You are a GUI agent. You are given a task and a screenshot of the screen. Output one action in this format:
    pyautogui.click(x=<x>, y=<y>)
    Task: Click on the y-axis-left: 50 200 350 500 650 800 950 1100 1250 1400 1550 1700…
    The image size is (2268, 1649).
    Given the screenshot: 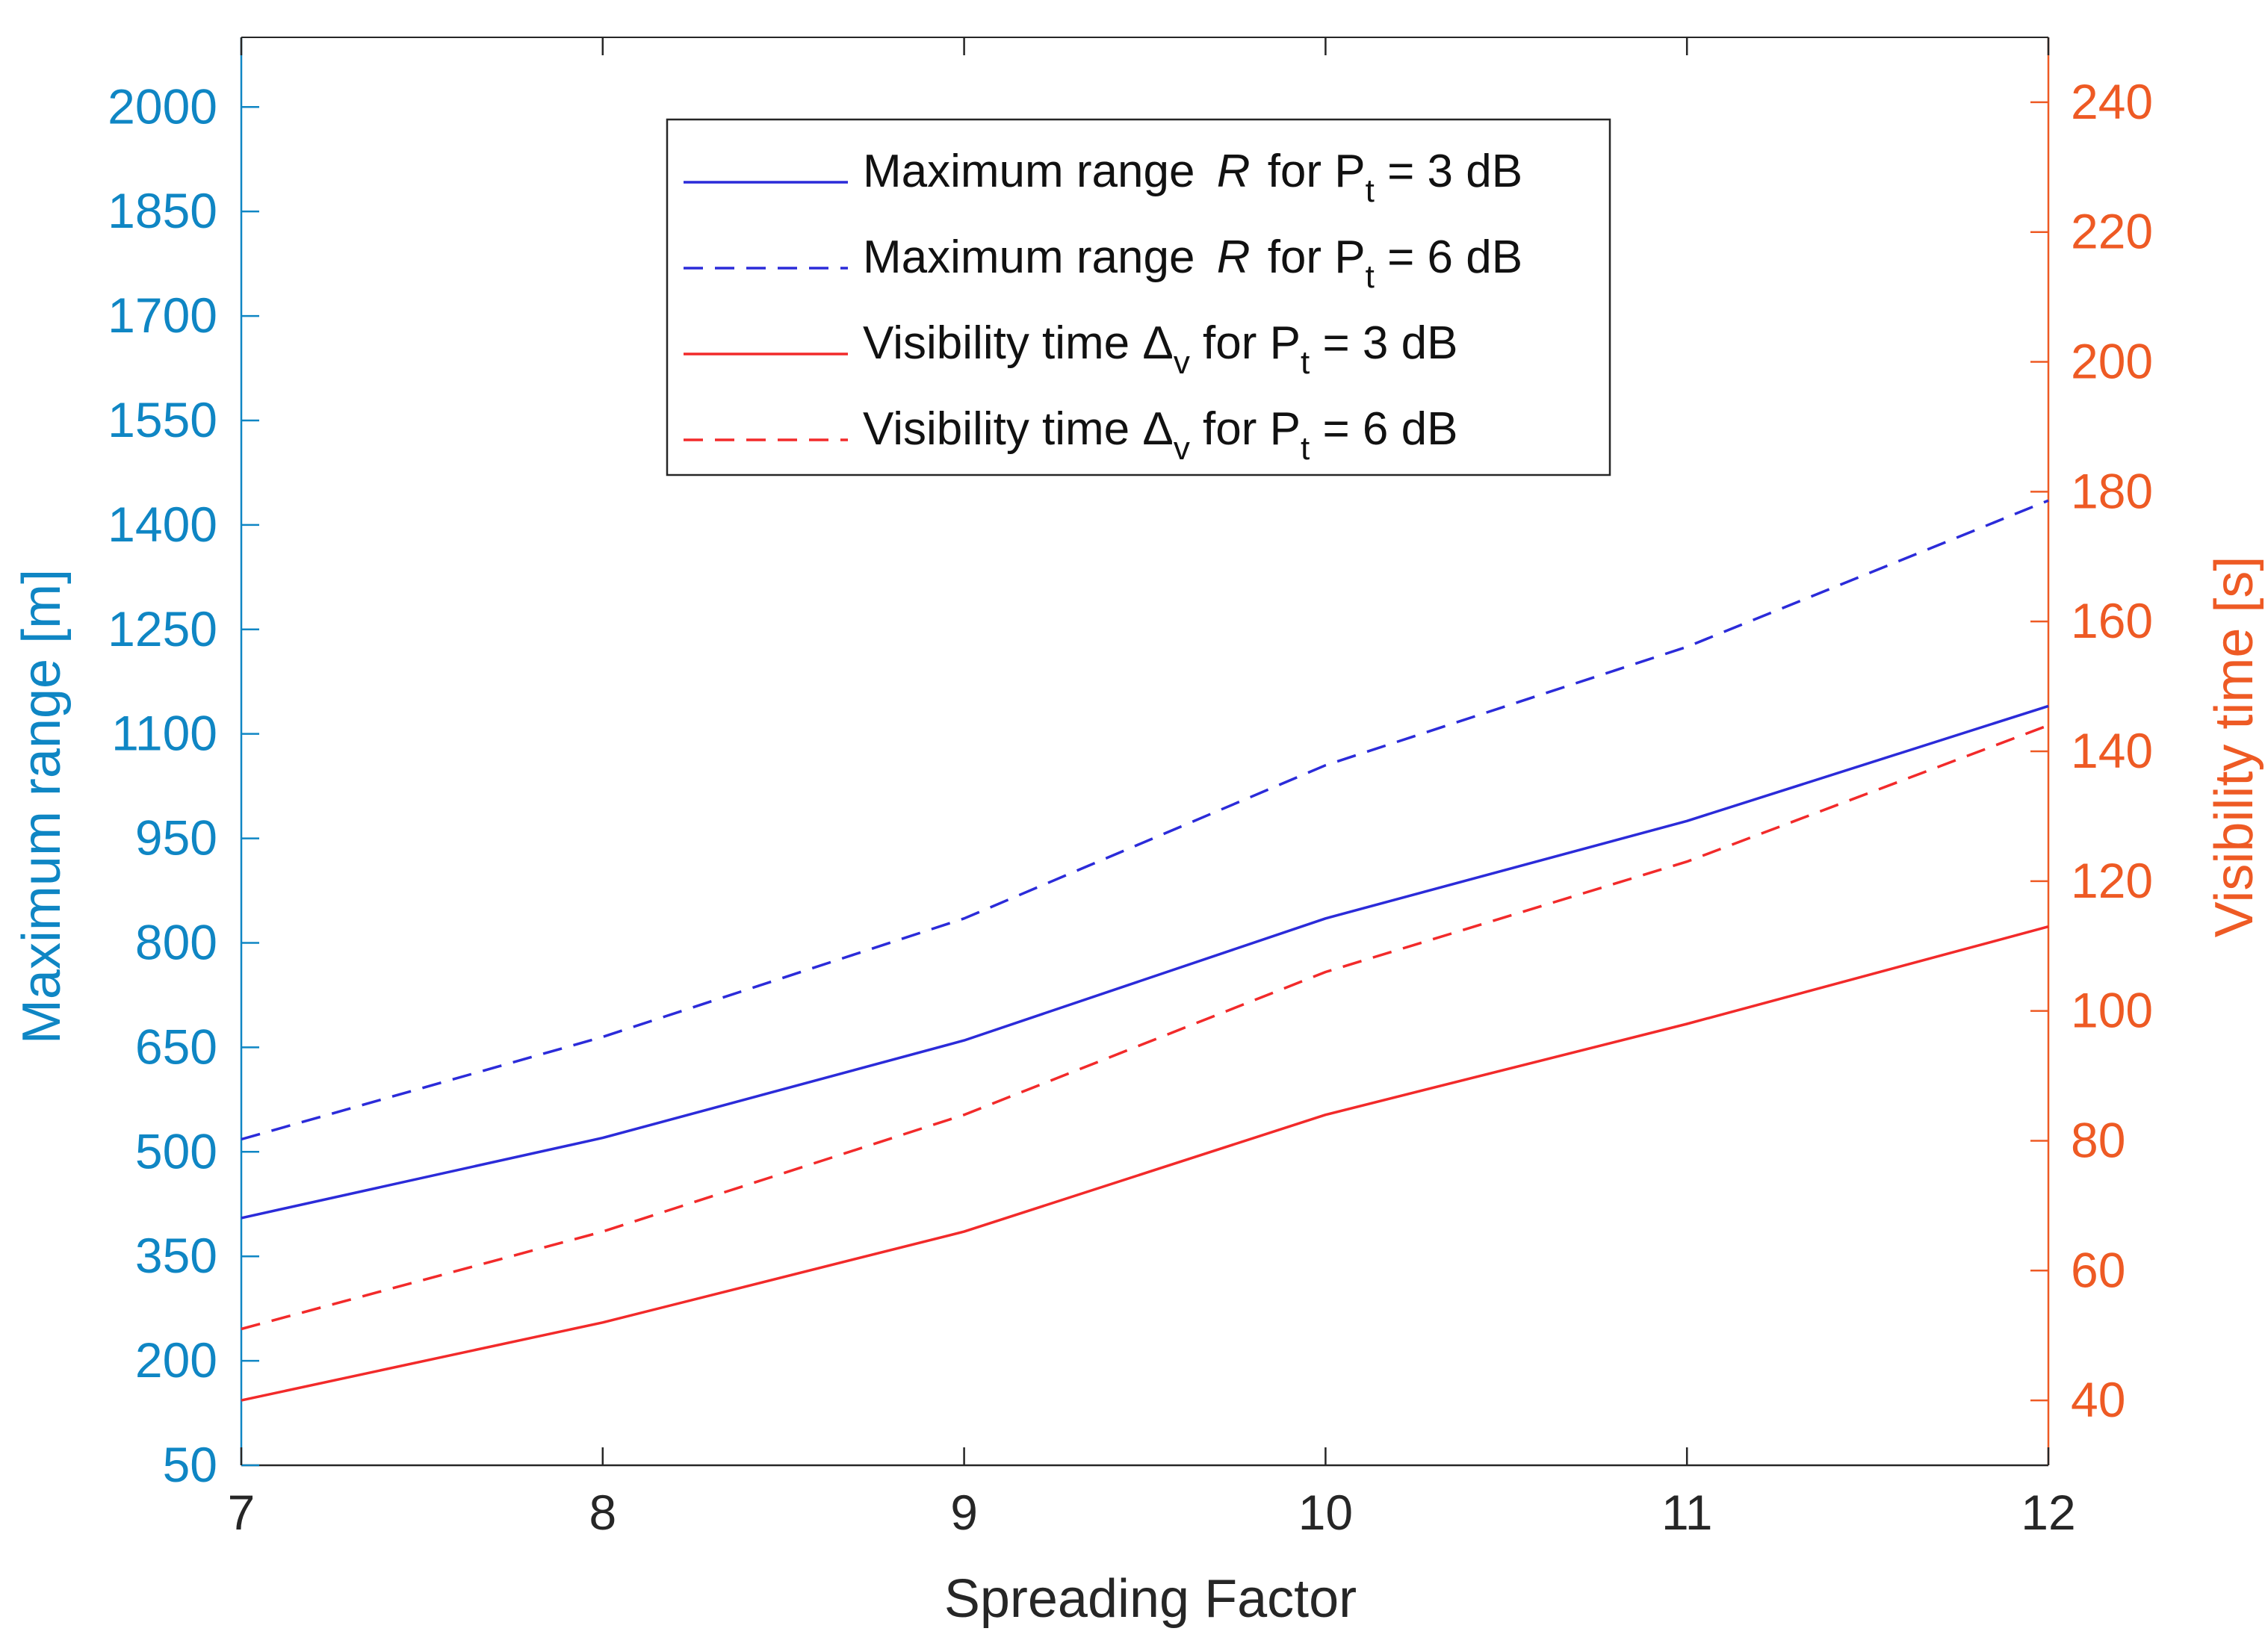 What is the action you would take?
    pyautogui.click(x=183, y=785)
    